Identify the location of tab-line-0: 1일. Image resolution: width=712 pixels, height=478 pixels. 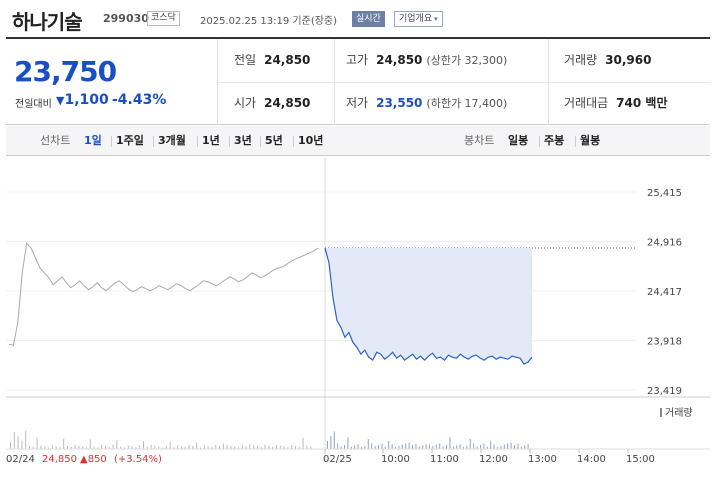
(93, 140).